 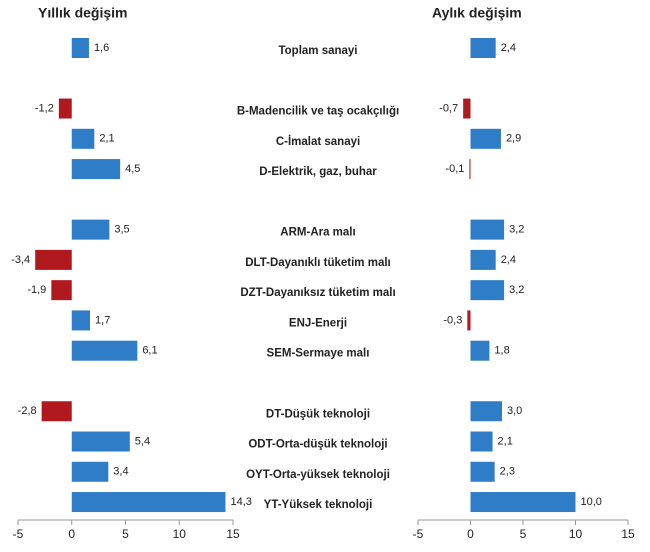 I want to click on category-label: YT-Yüksek teknoloji, so click(x=318, y=505).